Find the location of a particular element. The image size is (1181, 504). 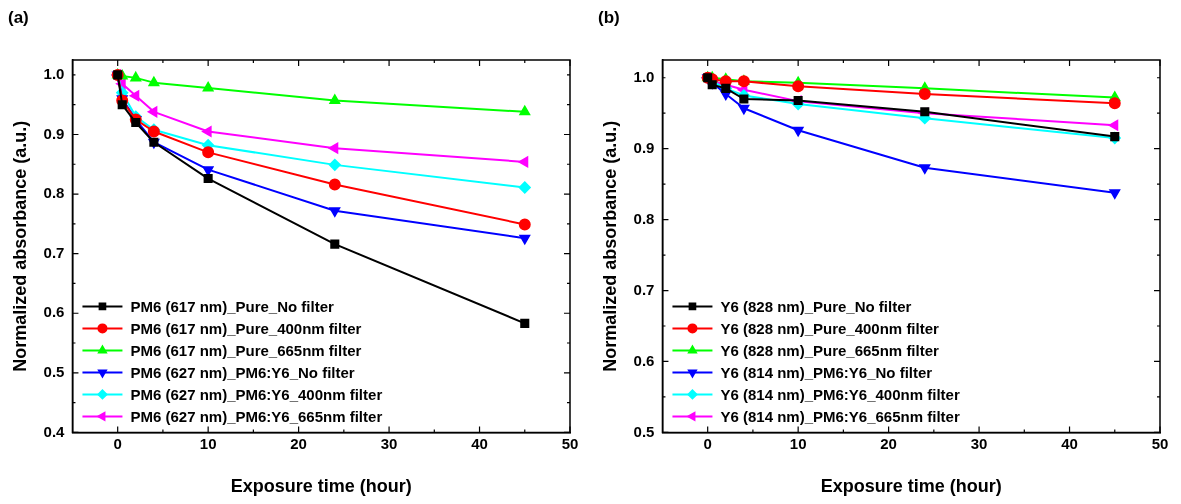

legend-label: Y6 (814 nm)_PM6:Y6_No filter is located at coordinates (826, 372).